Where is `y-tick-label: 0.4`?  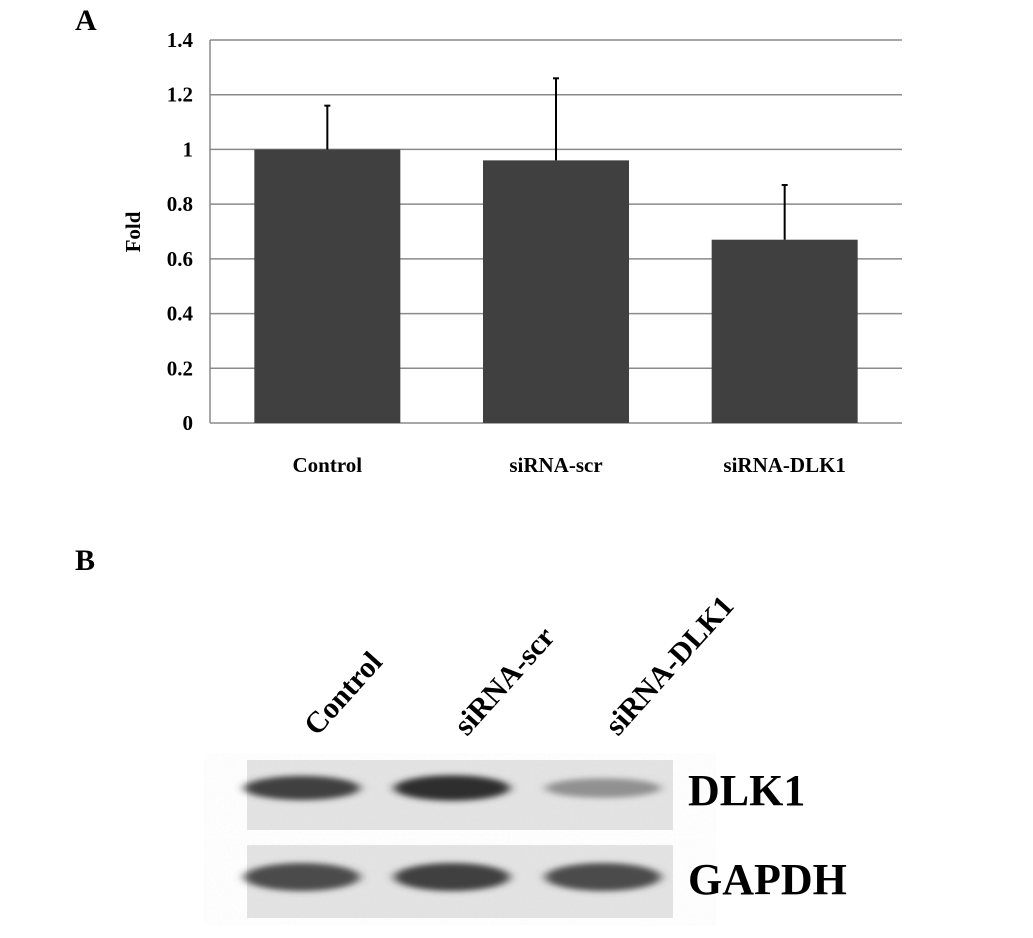 y-tick-label: 0.4 is located at coordinates (180, 314).